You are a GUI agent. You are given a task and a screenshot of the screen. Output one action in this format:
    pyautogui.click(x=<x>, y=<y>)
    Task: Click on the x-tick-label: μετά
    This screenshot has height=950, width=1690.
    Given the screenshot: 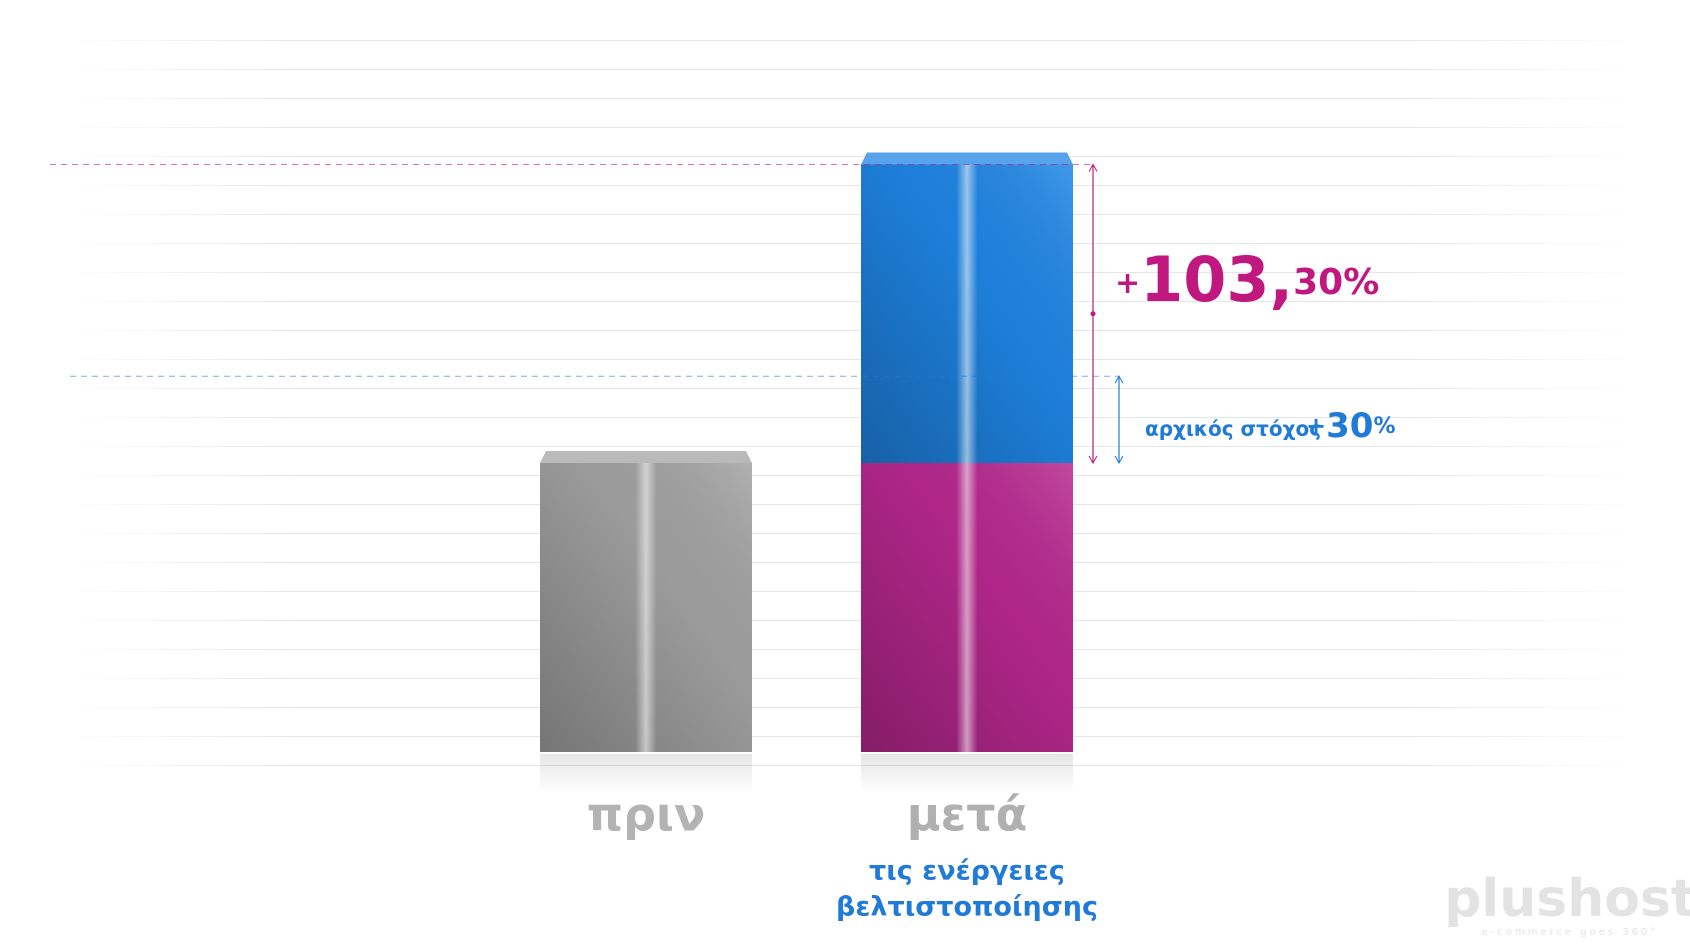 What is the action you would take?
    pyautogui.click(x=967, y=815)
    